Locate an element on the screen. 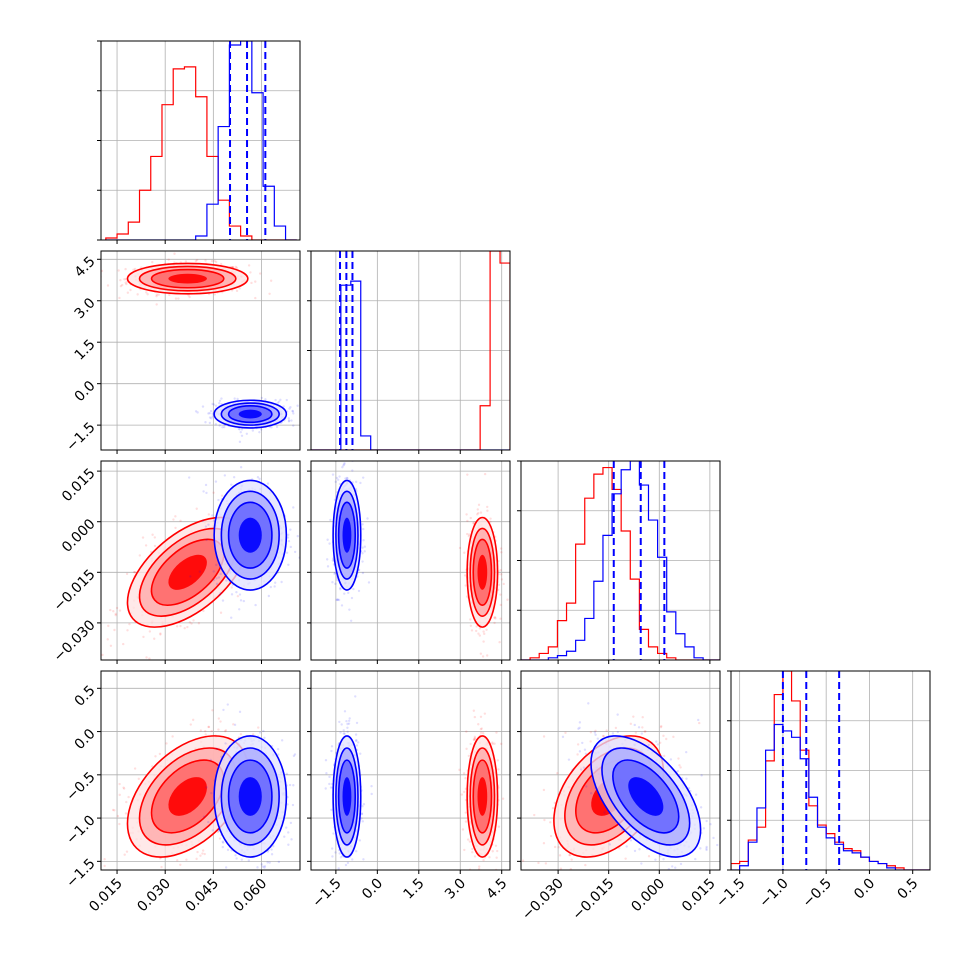 This screenshot has width=970, height=975. x-tick-label: 0.045 is located at coordinates (203, 896).